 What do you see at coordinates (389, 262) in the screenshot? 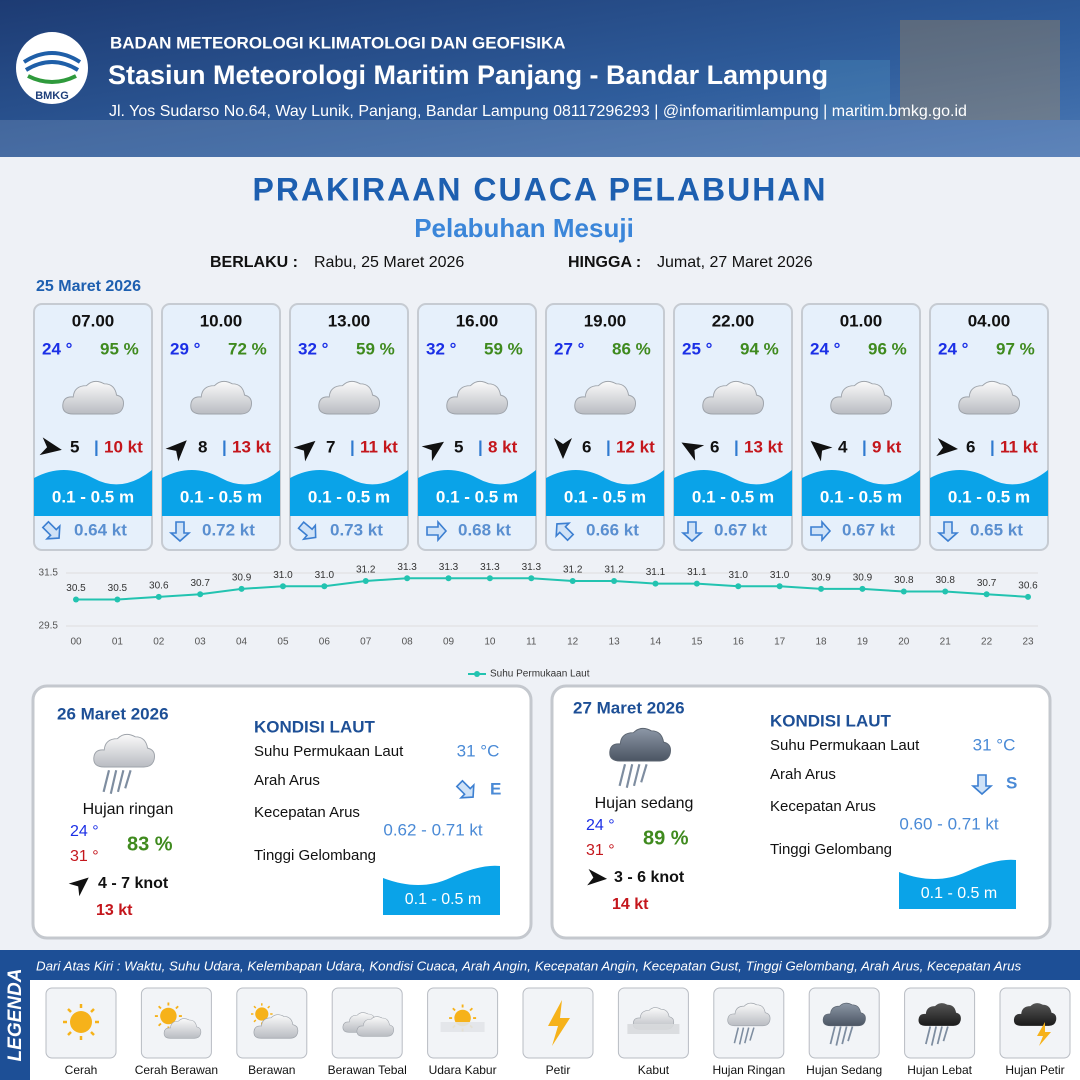
I see `valid-from: Rabu, 25 Maret 2026` at bounding box center [389, 262].